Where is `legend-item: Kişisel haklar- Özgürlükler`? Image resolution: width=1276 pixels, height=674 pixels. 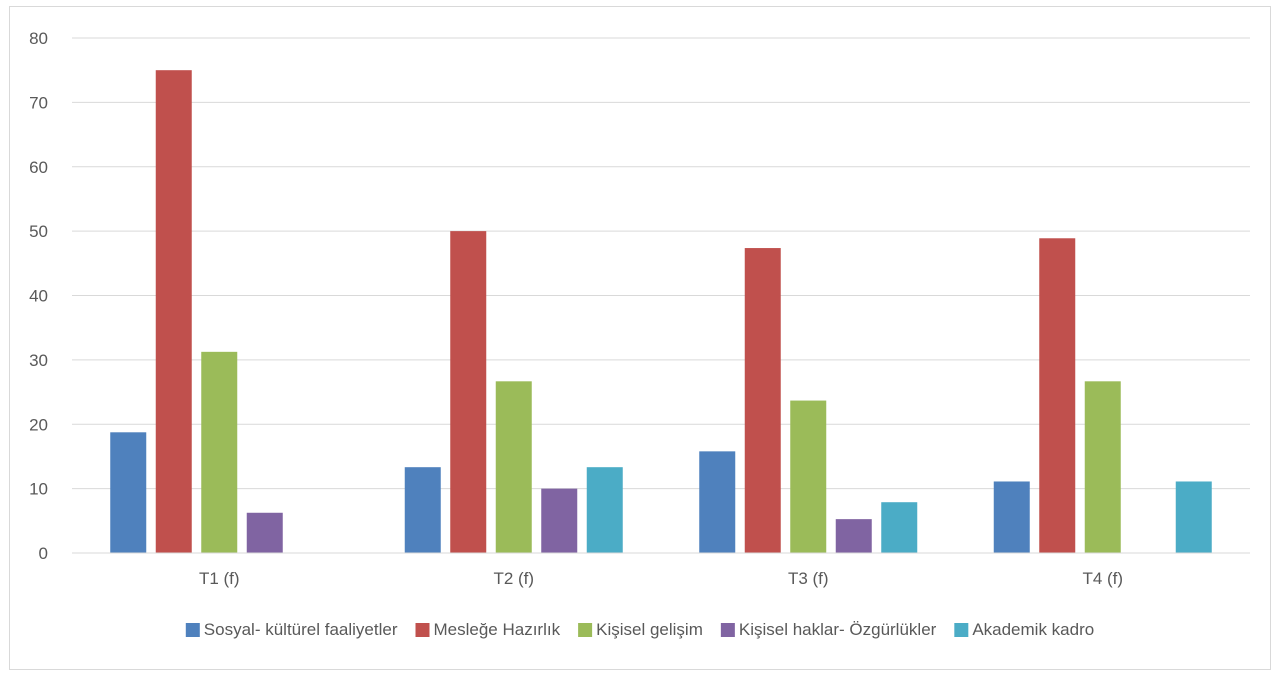
legend-item: Kişisel haklar- Özgürlükler is located at coordinates (828, 629).